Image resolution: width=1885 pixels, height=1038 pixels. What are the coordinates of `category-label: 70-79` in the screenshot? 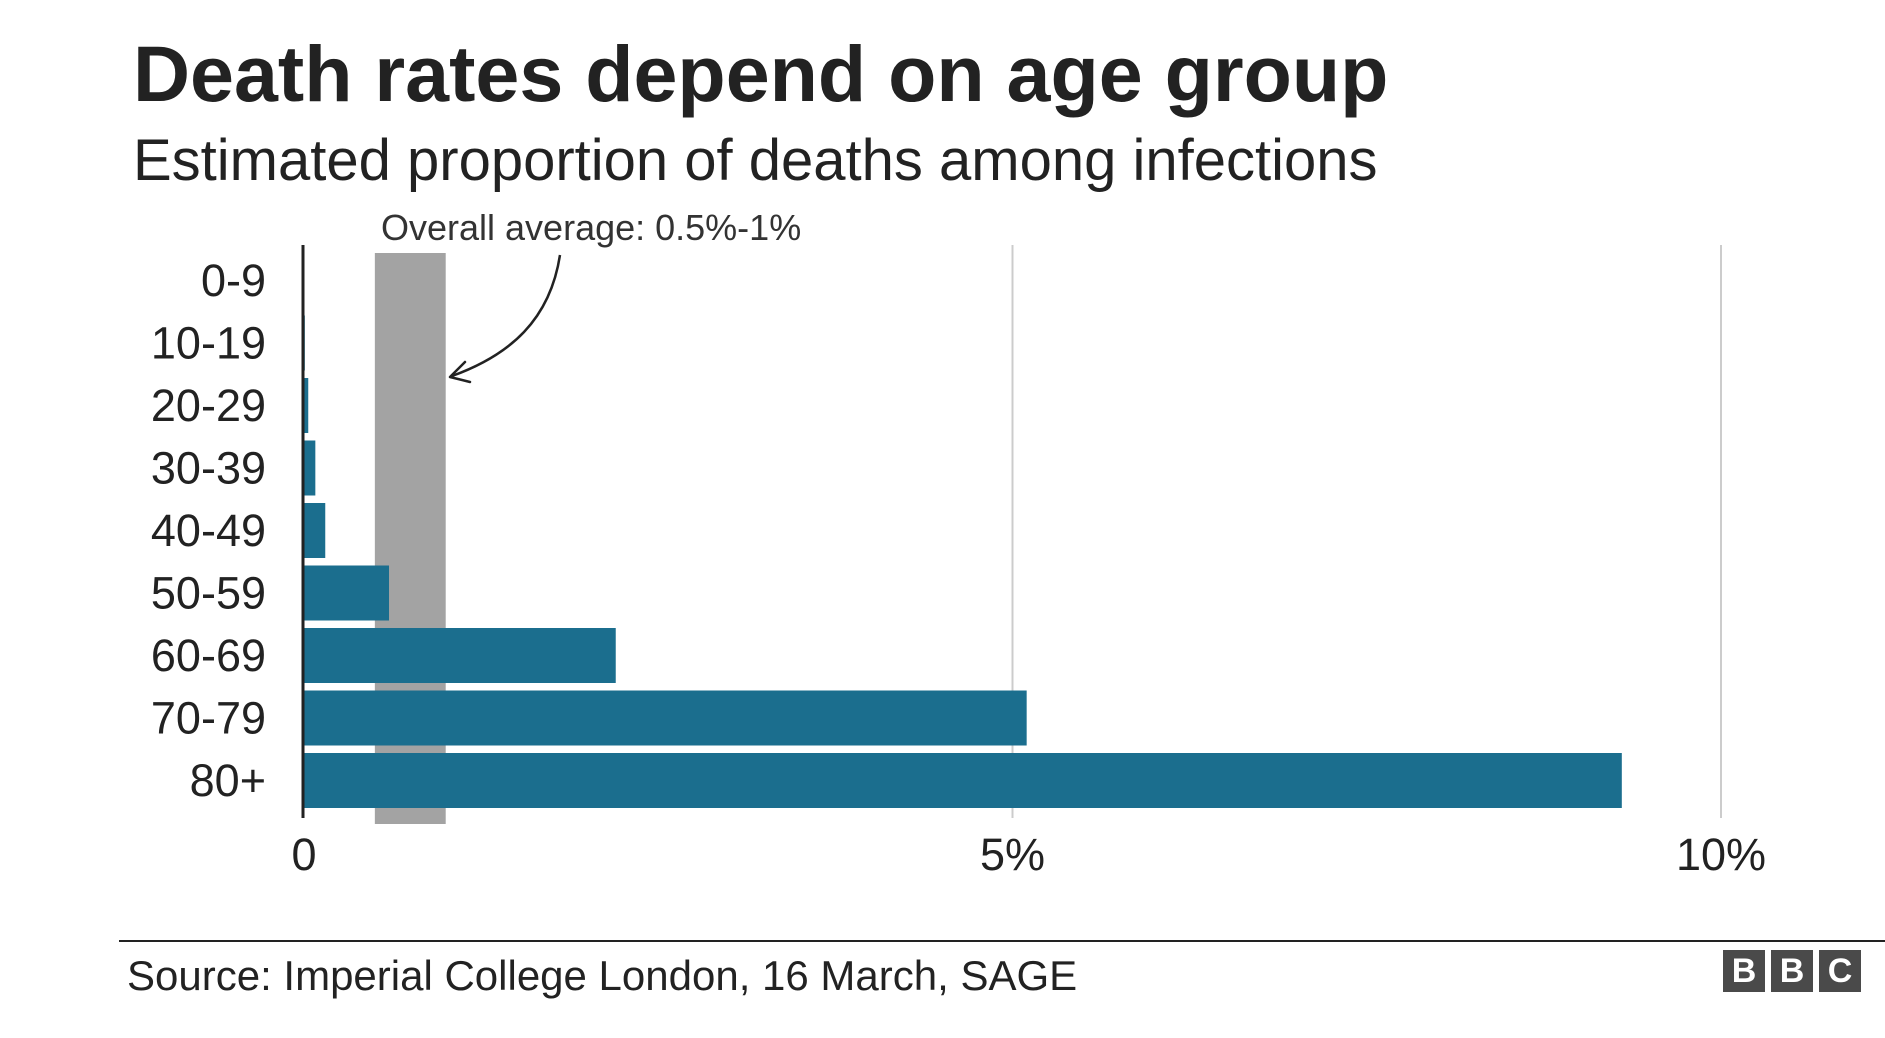 It's located at (208, 718).